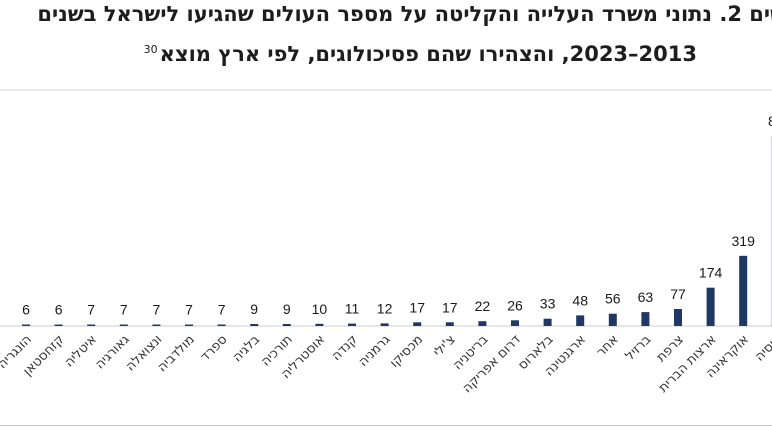  I want to click on data-label-7: 9, so click(254, 309).